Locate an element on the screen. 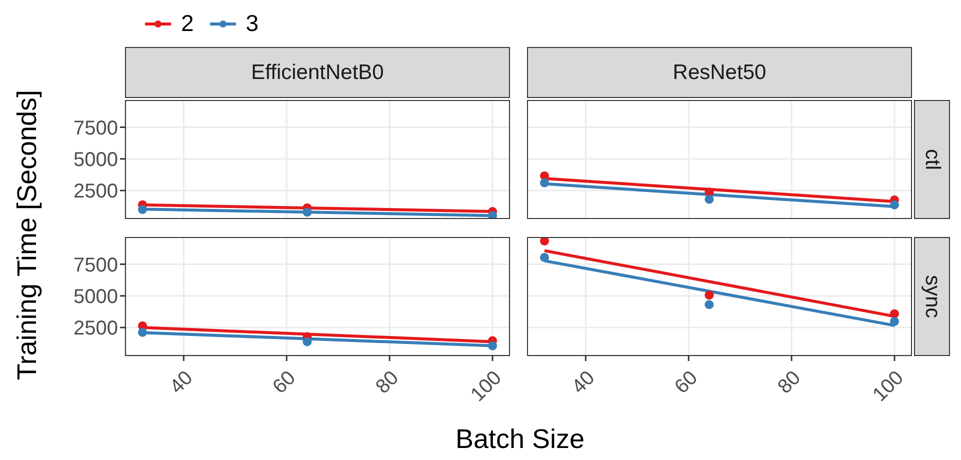  legend-label: 3 is located at coordinates (252, 23).